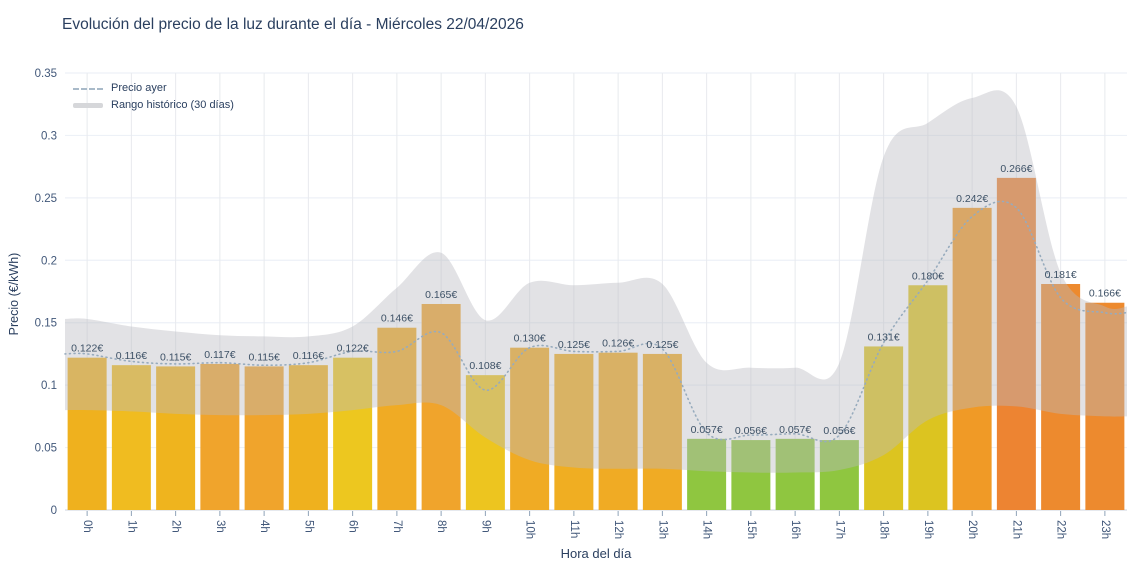 Image resolution: width=1140 pixels, height=570 pixels. I want to click on x-tick-label: 10h, so click(530, 529).